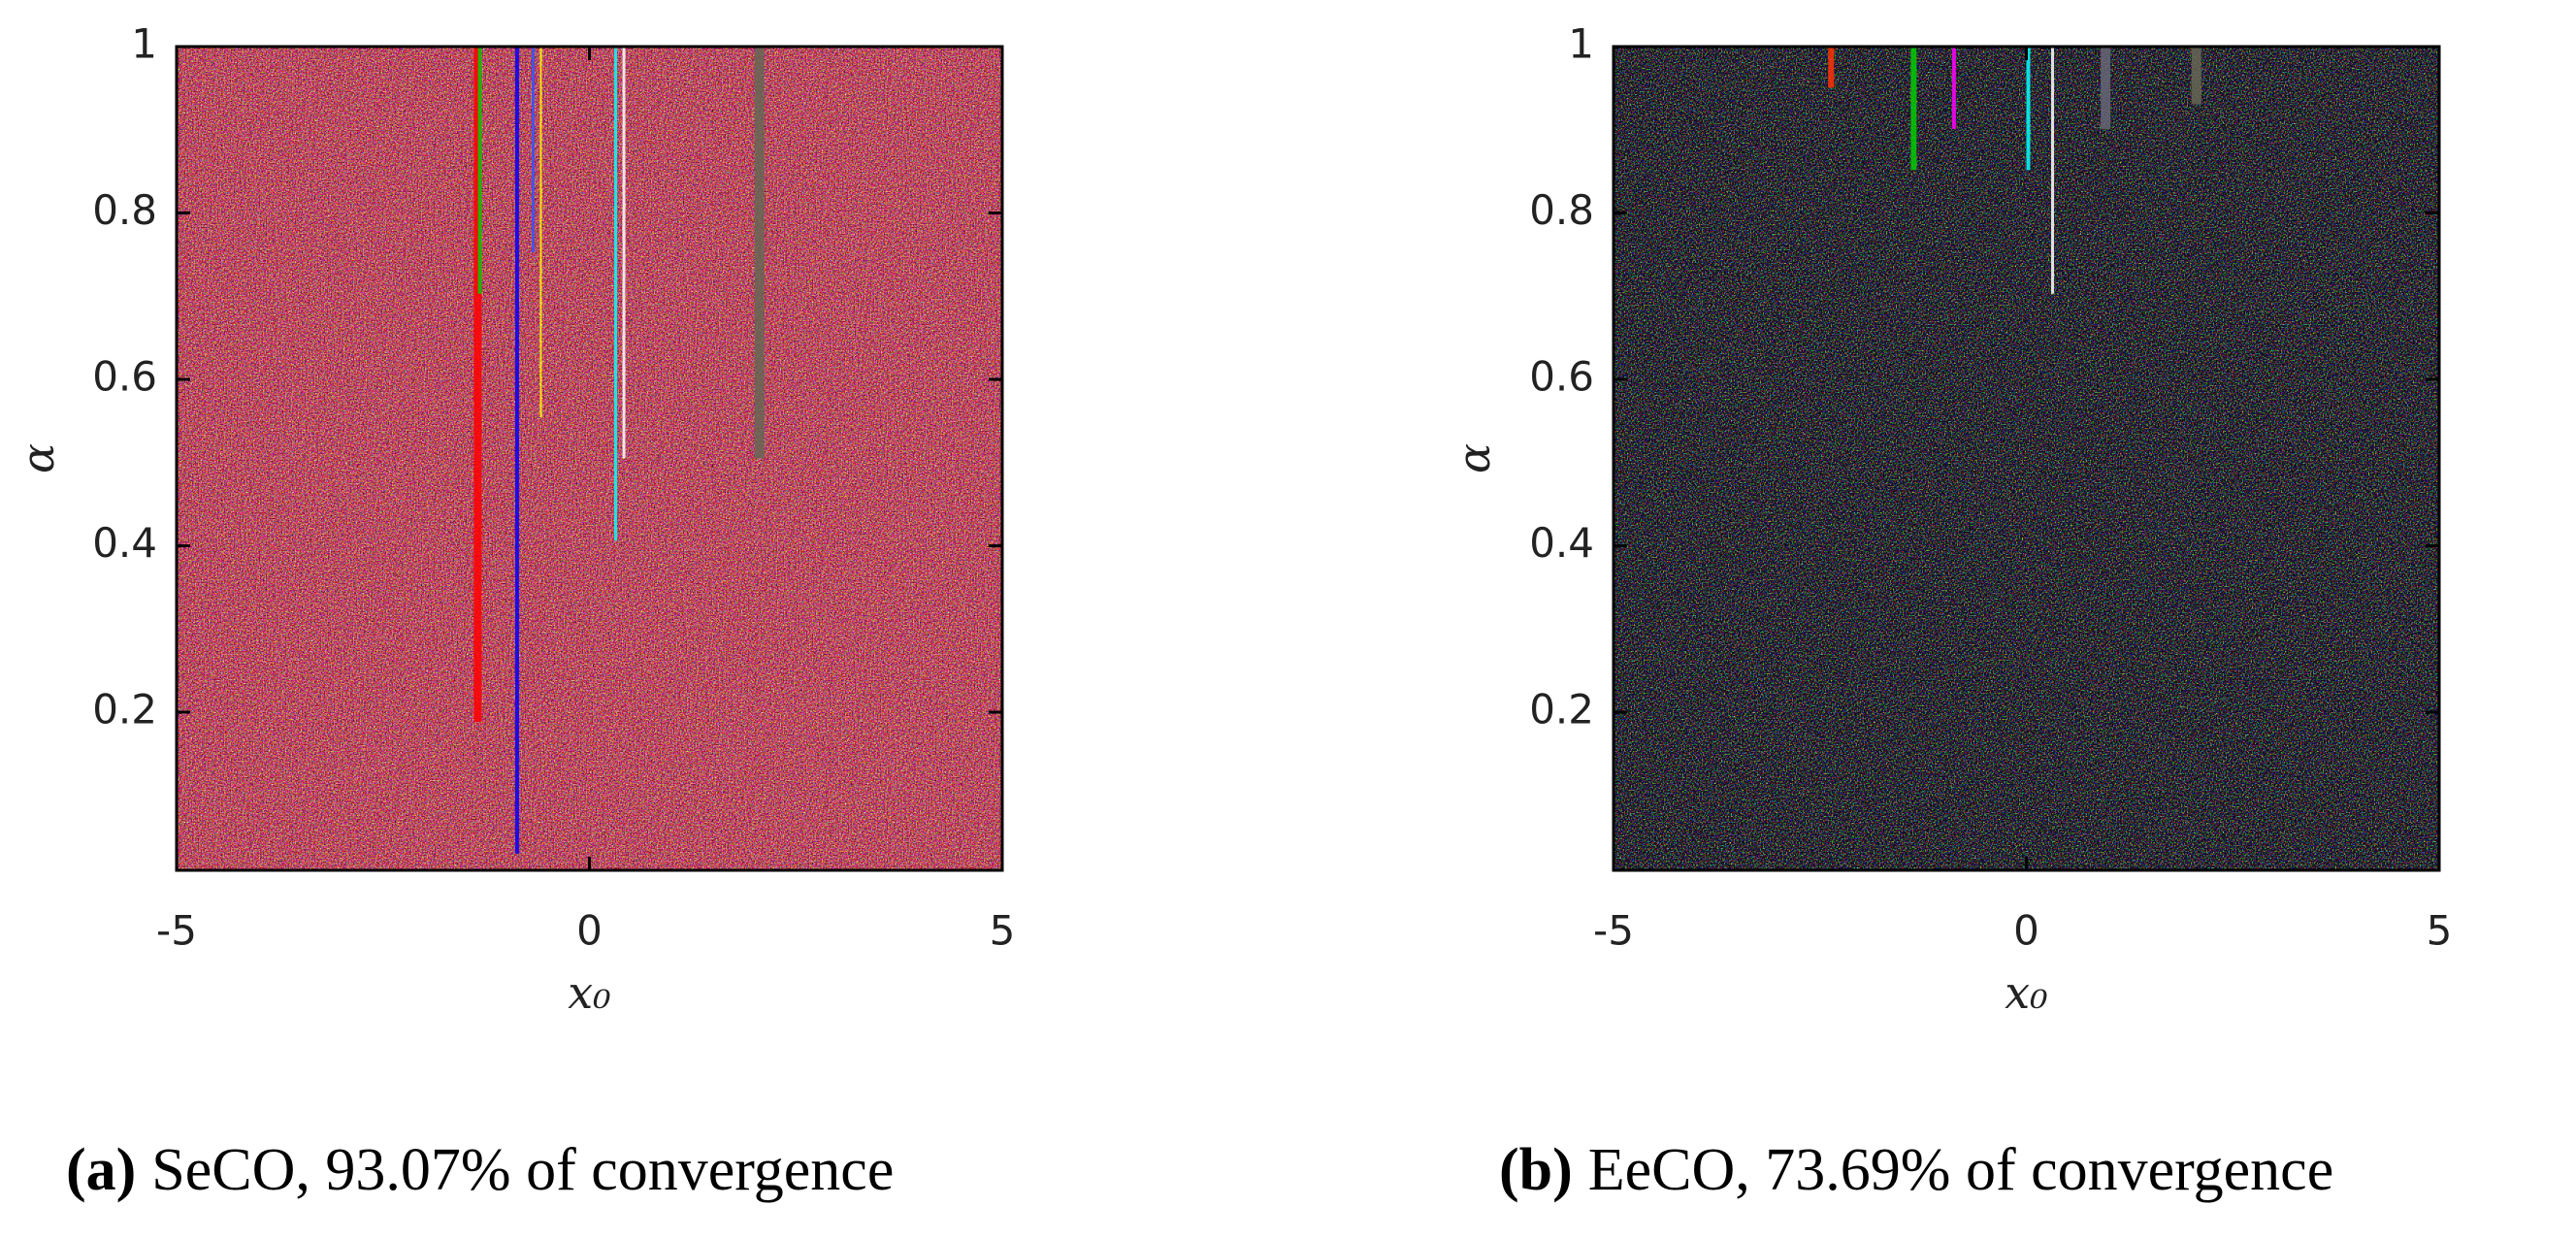  Describe the element at coordinates (523, 1170) in the screenshot. I see `caption-text: SeCO, 93.07% of convergence` at that location.